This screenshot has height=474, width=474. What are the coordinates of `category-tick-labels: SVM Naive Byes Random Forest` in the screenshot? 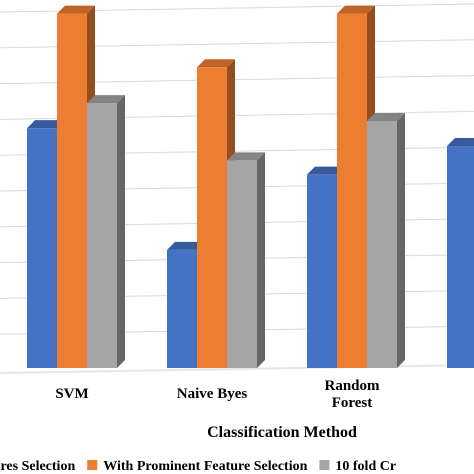 It's located at (217, 394).